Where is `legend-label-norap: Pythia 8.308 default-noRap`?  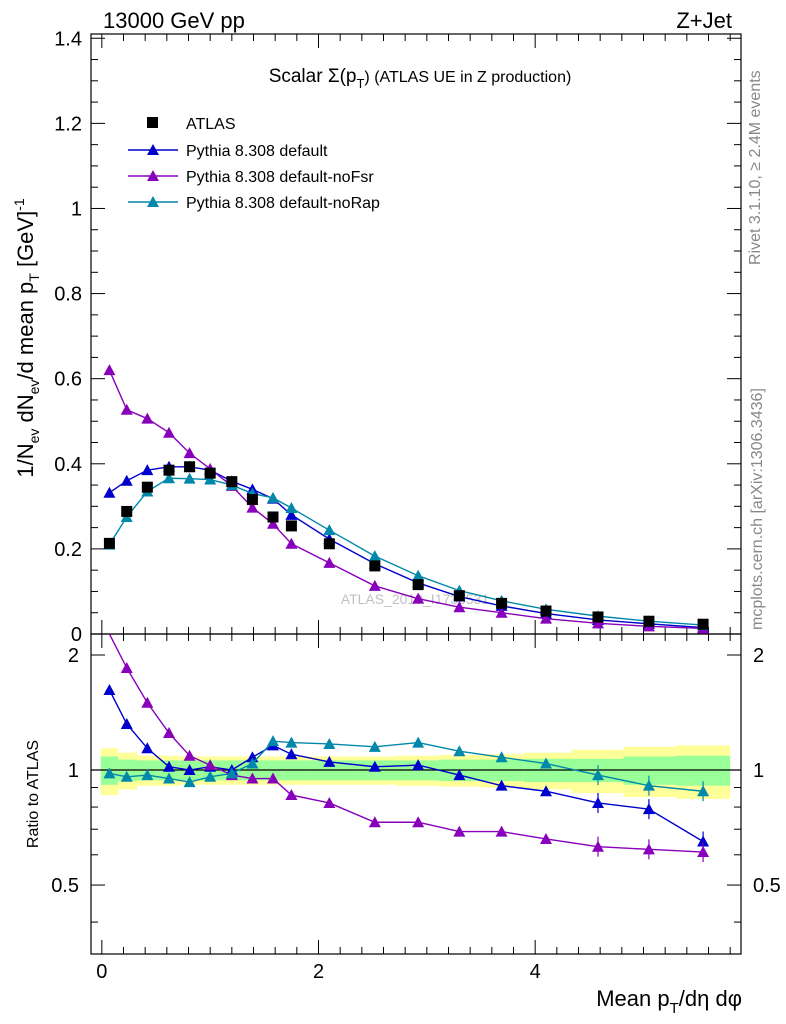
legend-label-norap: Pythia 8.308 default-noRap is located at coordinates (283, 203).